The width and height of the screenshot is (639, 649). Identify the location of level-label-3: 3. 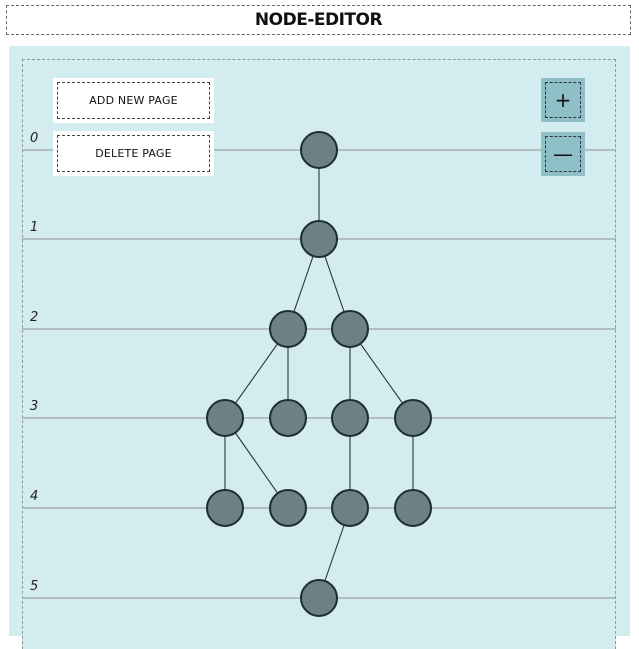
(34, 406).